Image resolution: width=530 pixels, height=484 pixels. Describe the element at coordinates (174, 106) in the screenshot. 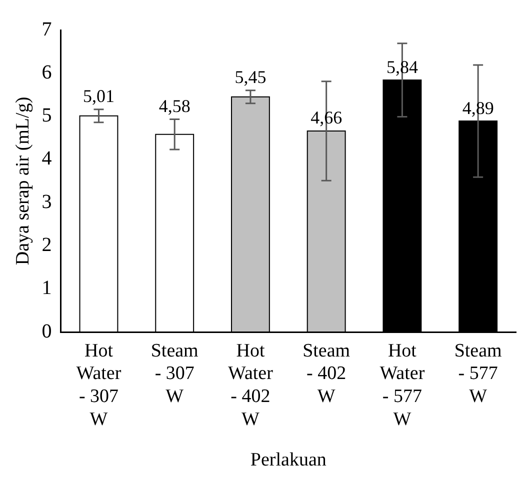

I see `data-label: 4,58` at that location.